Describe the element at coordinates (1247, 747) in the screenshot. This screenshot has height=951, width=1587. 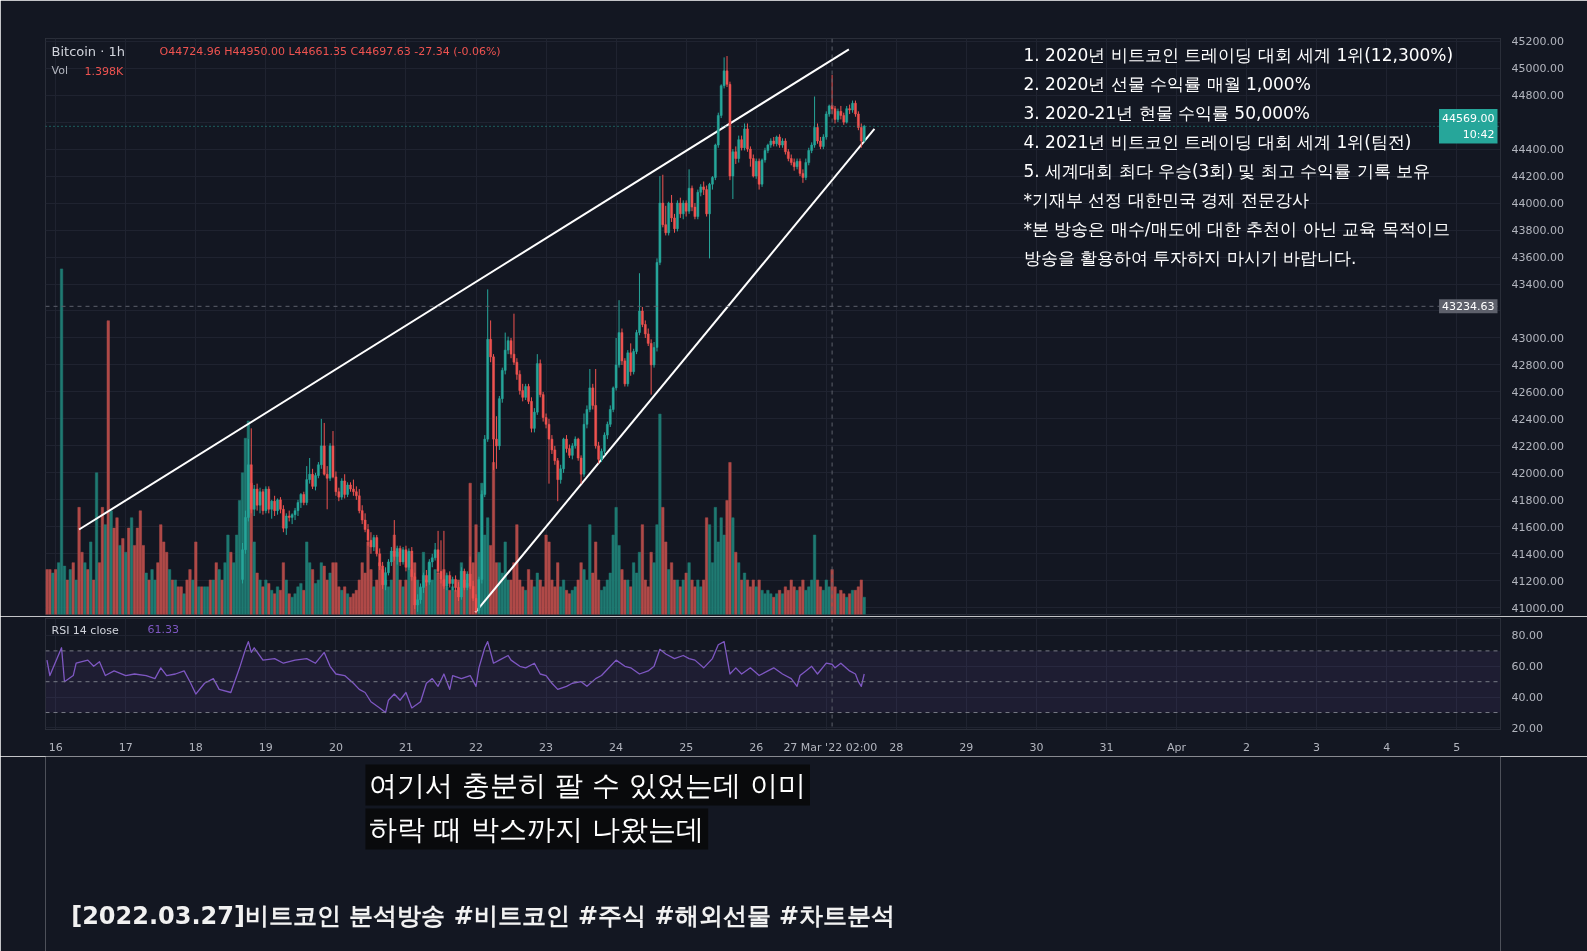
I see `x-tick-label: 2` at that location.